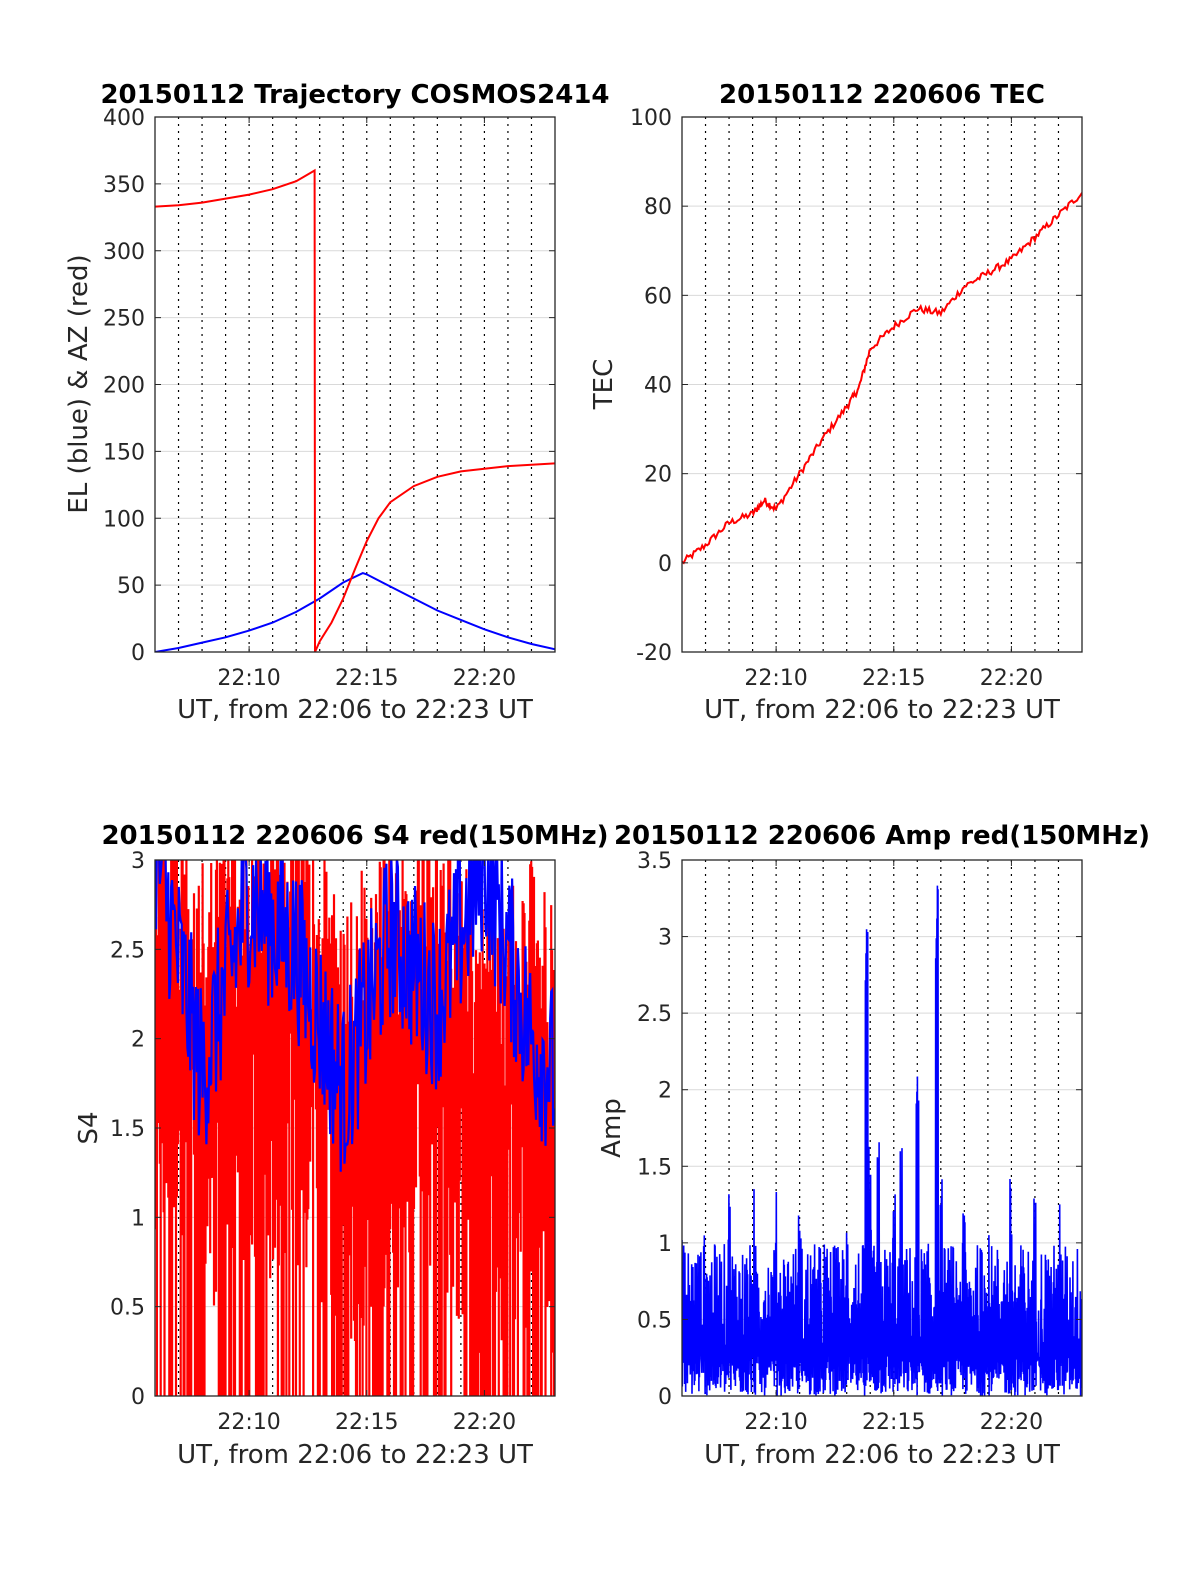 This screenshot has height=1575, width=1200. I want to click on plot-title: 20150112 220606 TEC, so click(882, 95).